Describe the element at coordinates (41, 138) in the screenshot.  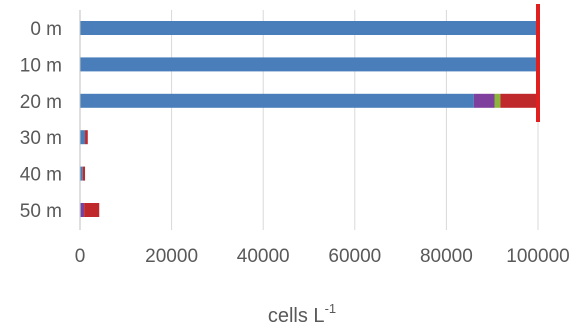
I see `category-label-3: 30 m` at that location.